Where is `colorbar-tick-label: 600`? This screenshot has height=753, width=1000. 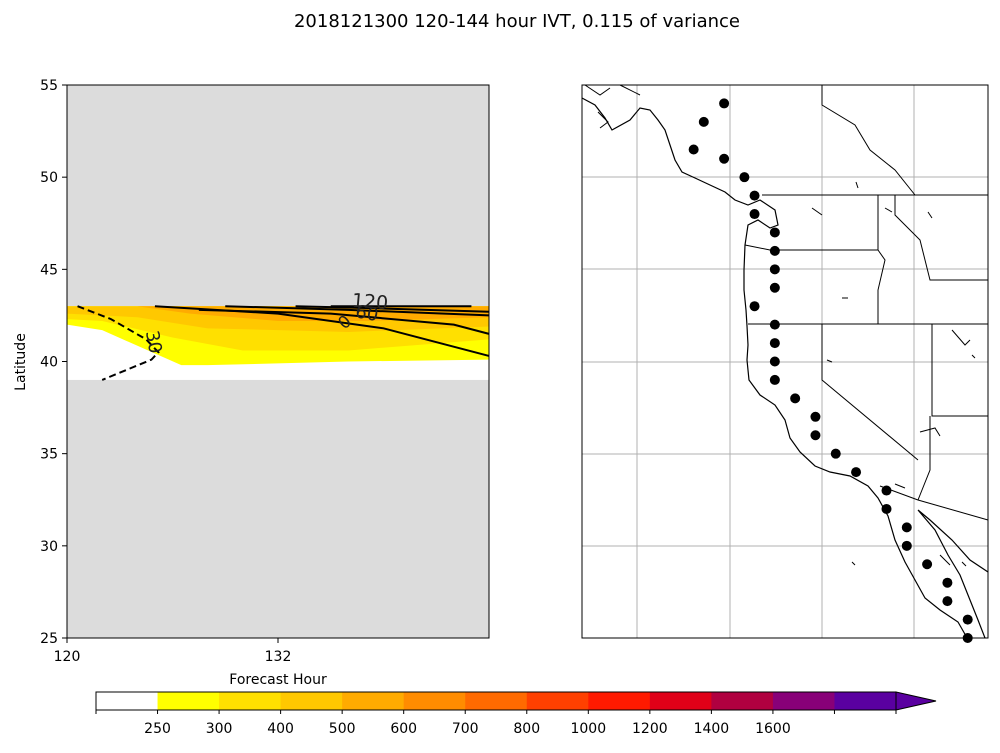
colorbar-tick-label: 600 is located at coordinates (403, 729).